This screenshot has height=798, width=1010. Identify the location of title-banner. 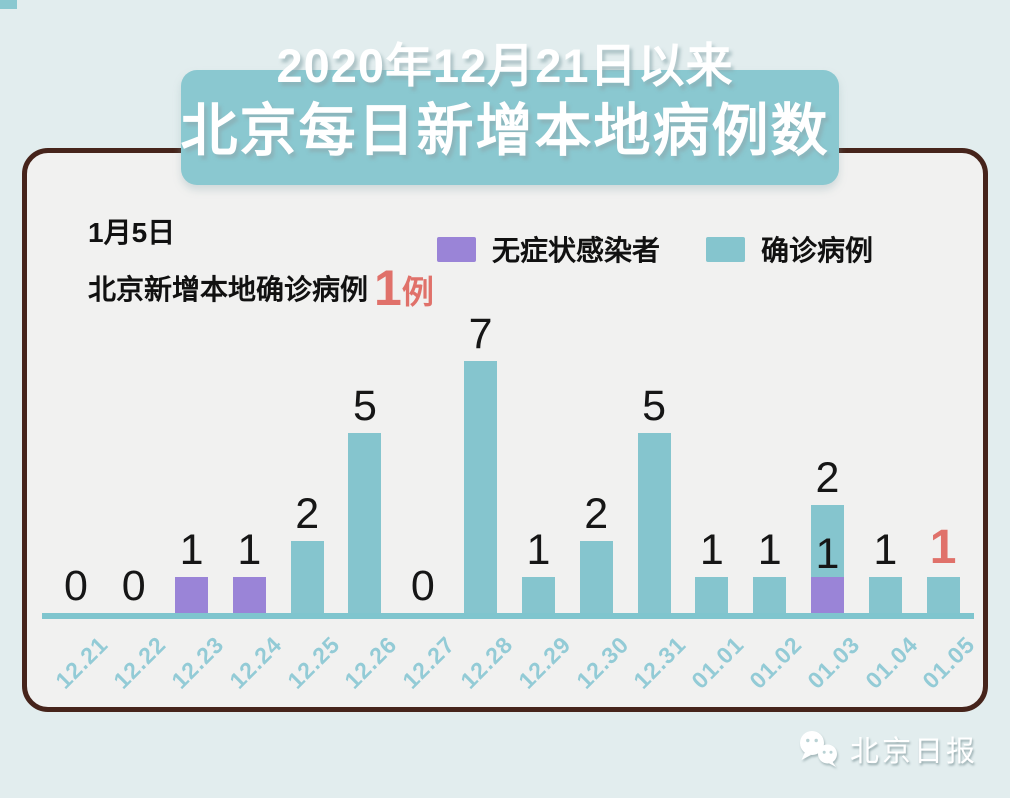
(510, 127).